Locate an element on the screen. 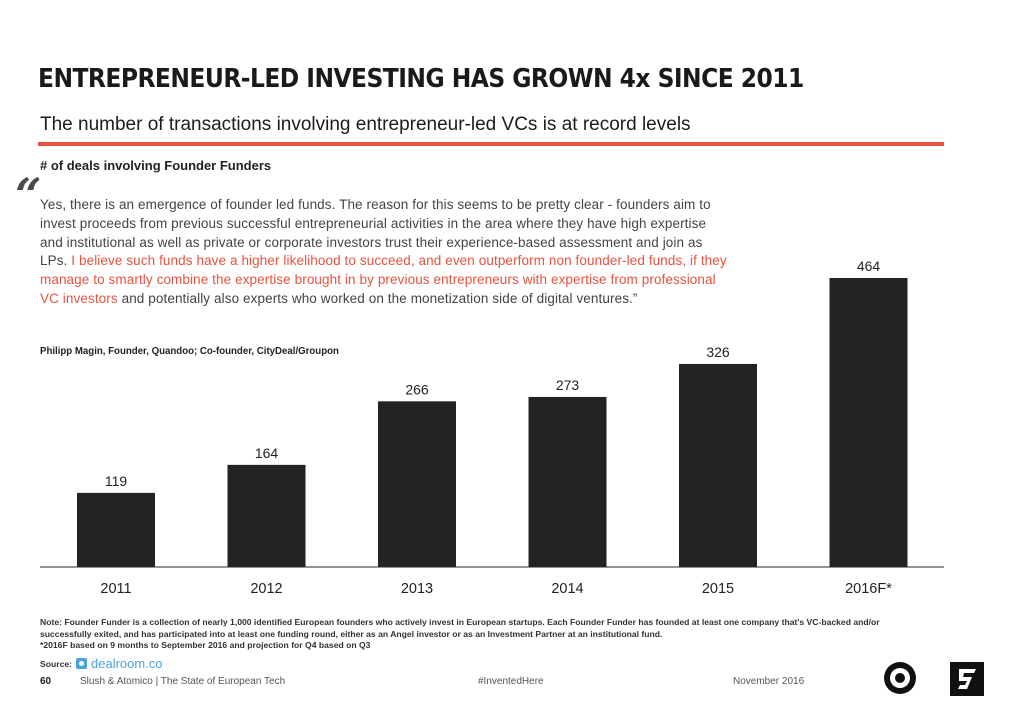  data-label-2013: 266 is located at coordinates (417, 389).